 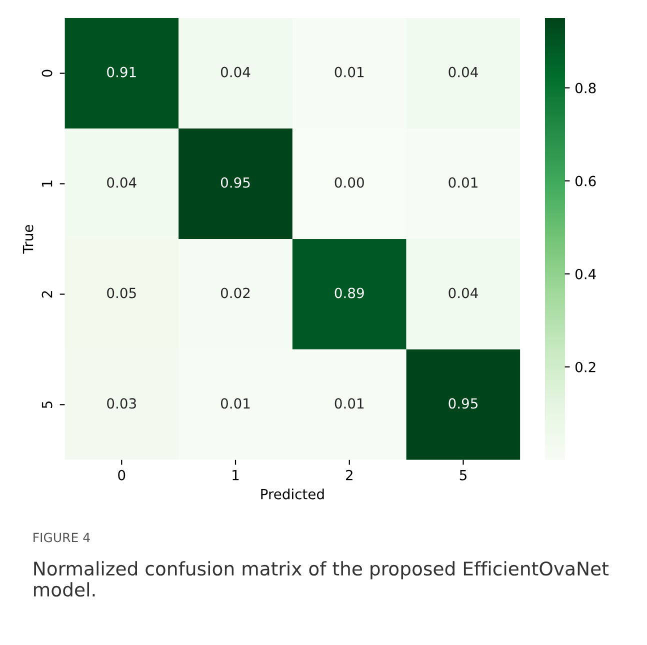 I want to click on y-tick-label: 0, so click(x=47, y=73).